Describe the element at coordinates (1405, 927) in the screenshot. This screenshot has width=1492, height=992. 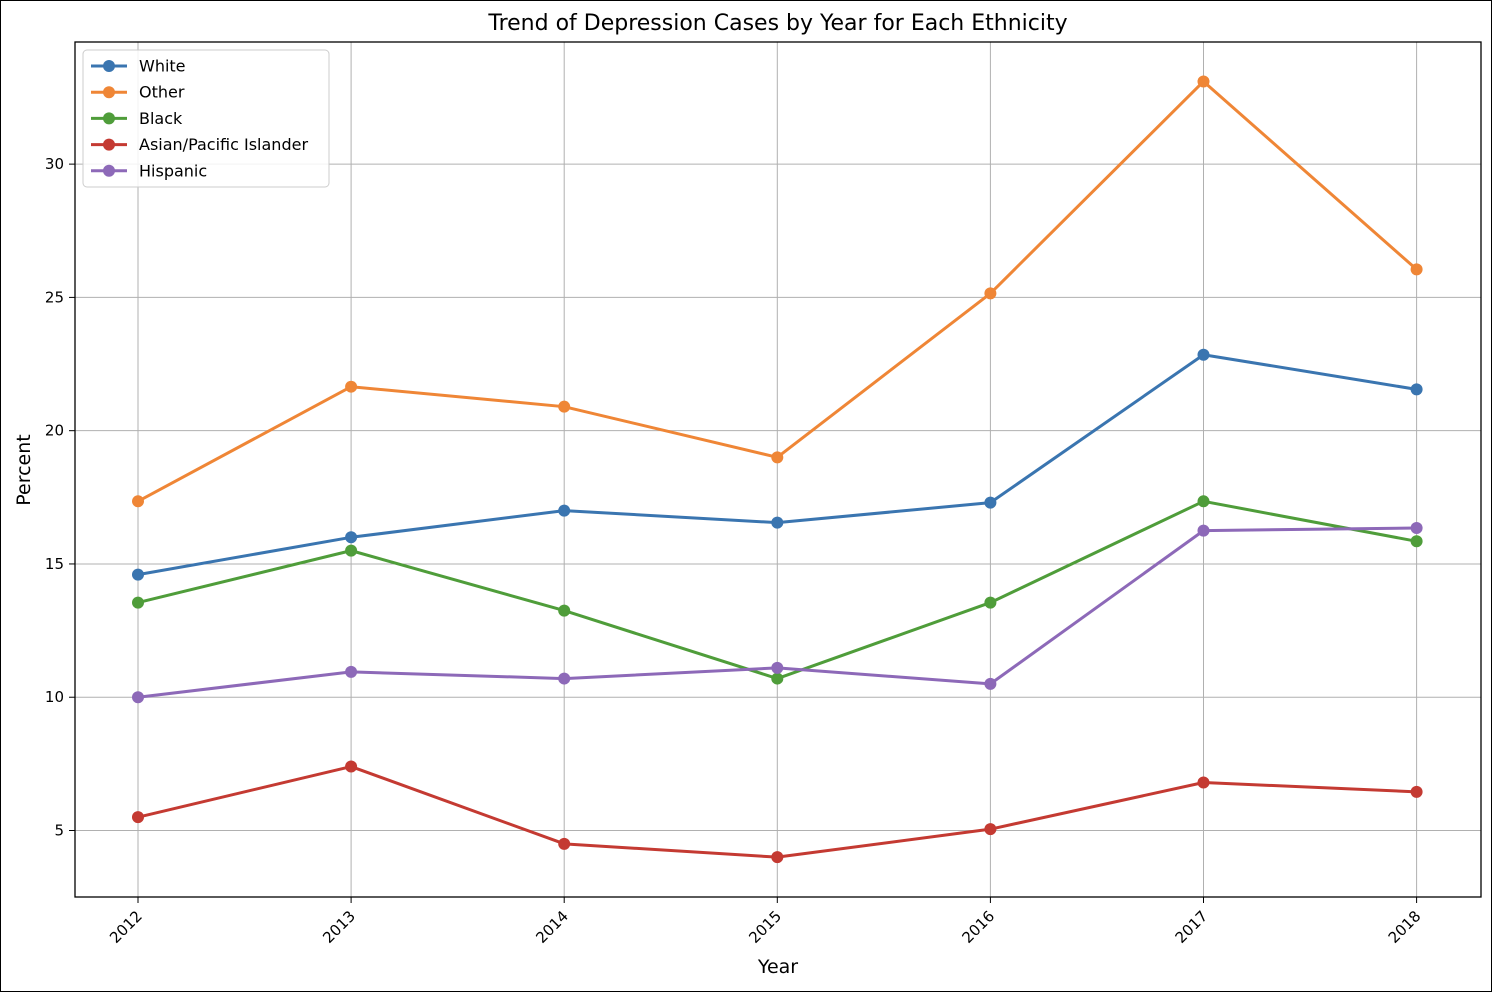
I see `x-tick-label: 2018` at that location.